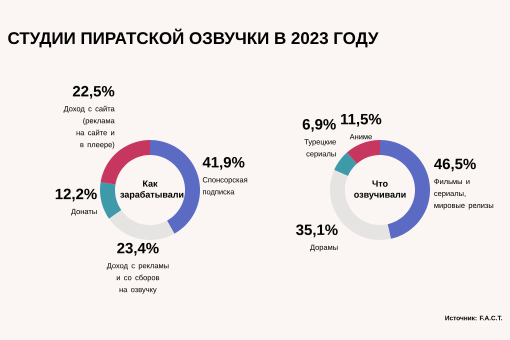 This screenshot has height=340, width=510. Describe the element at coordinates (76, 195) in the screenshot. I see `data-label: 12,2%` at that location.